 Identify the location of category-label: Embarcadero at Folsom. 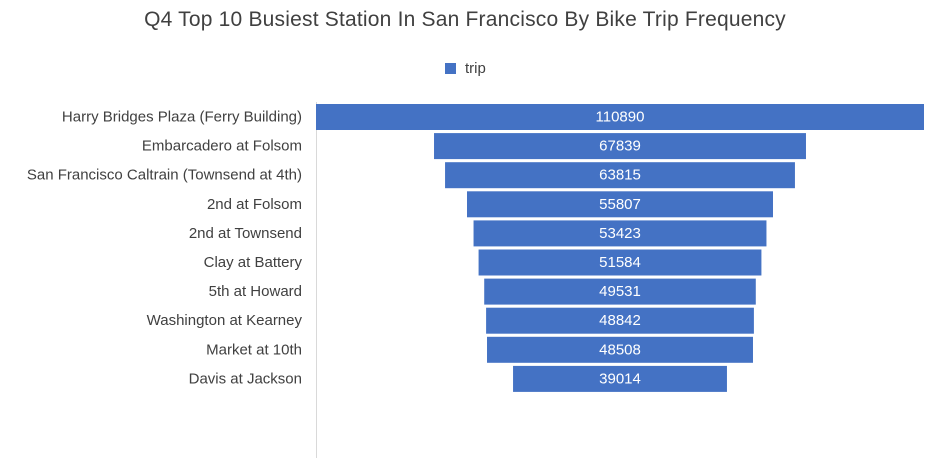
(222, 146).